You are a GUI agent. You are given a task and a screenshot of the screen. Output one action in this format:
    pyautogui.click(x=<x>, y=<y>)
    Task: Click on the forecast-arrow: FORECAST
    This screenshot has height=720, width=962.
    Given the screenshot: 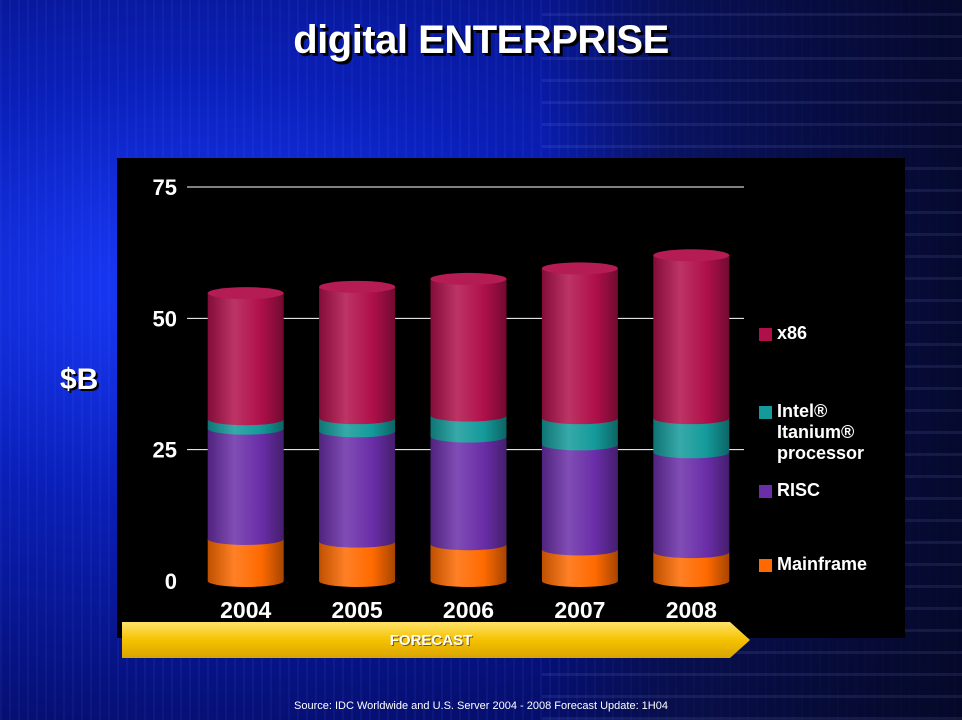 What is the action you would take?
    pyautogui.click(x=436, y=640)
    